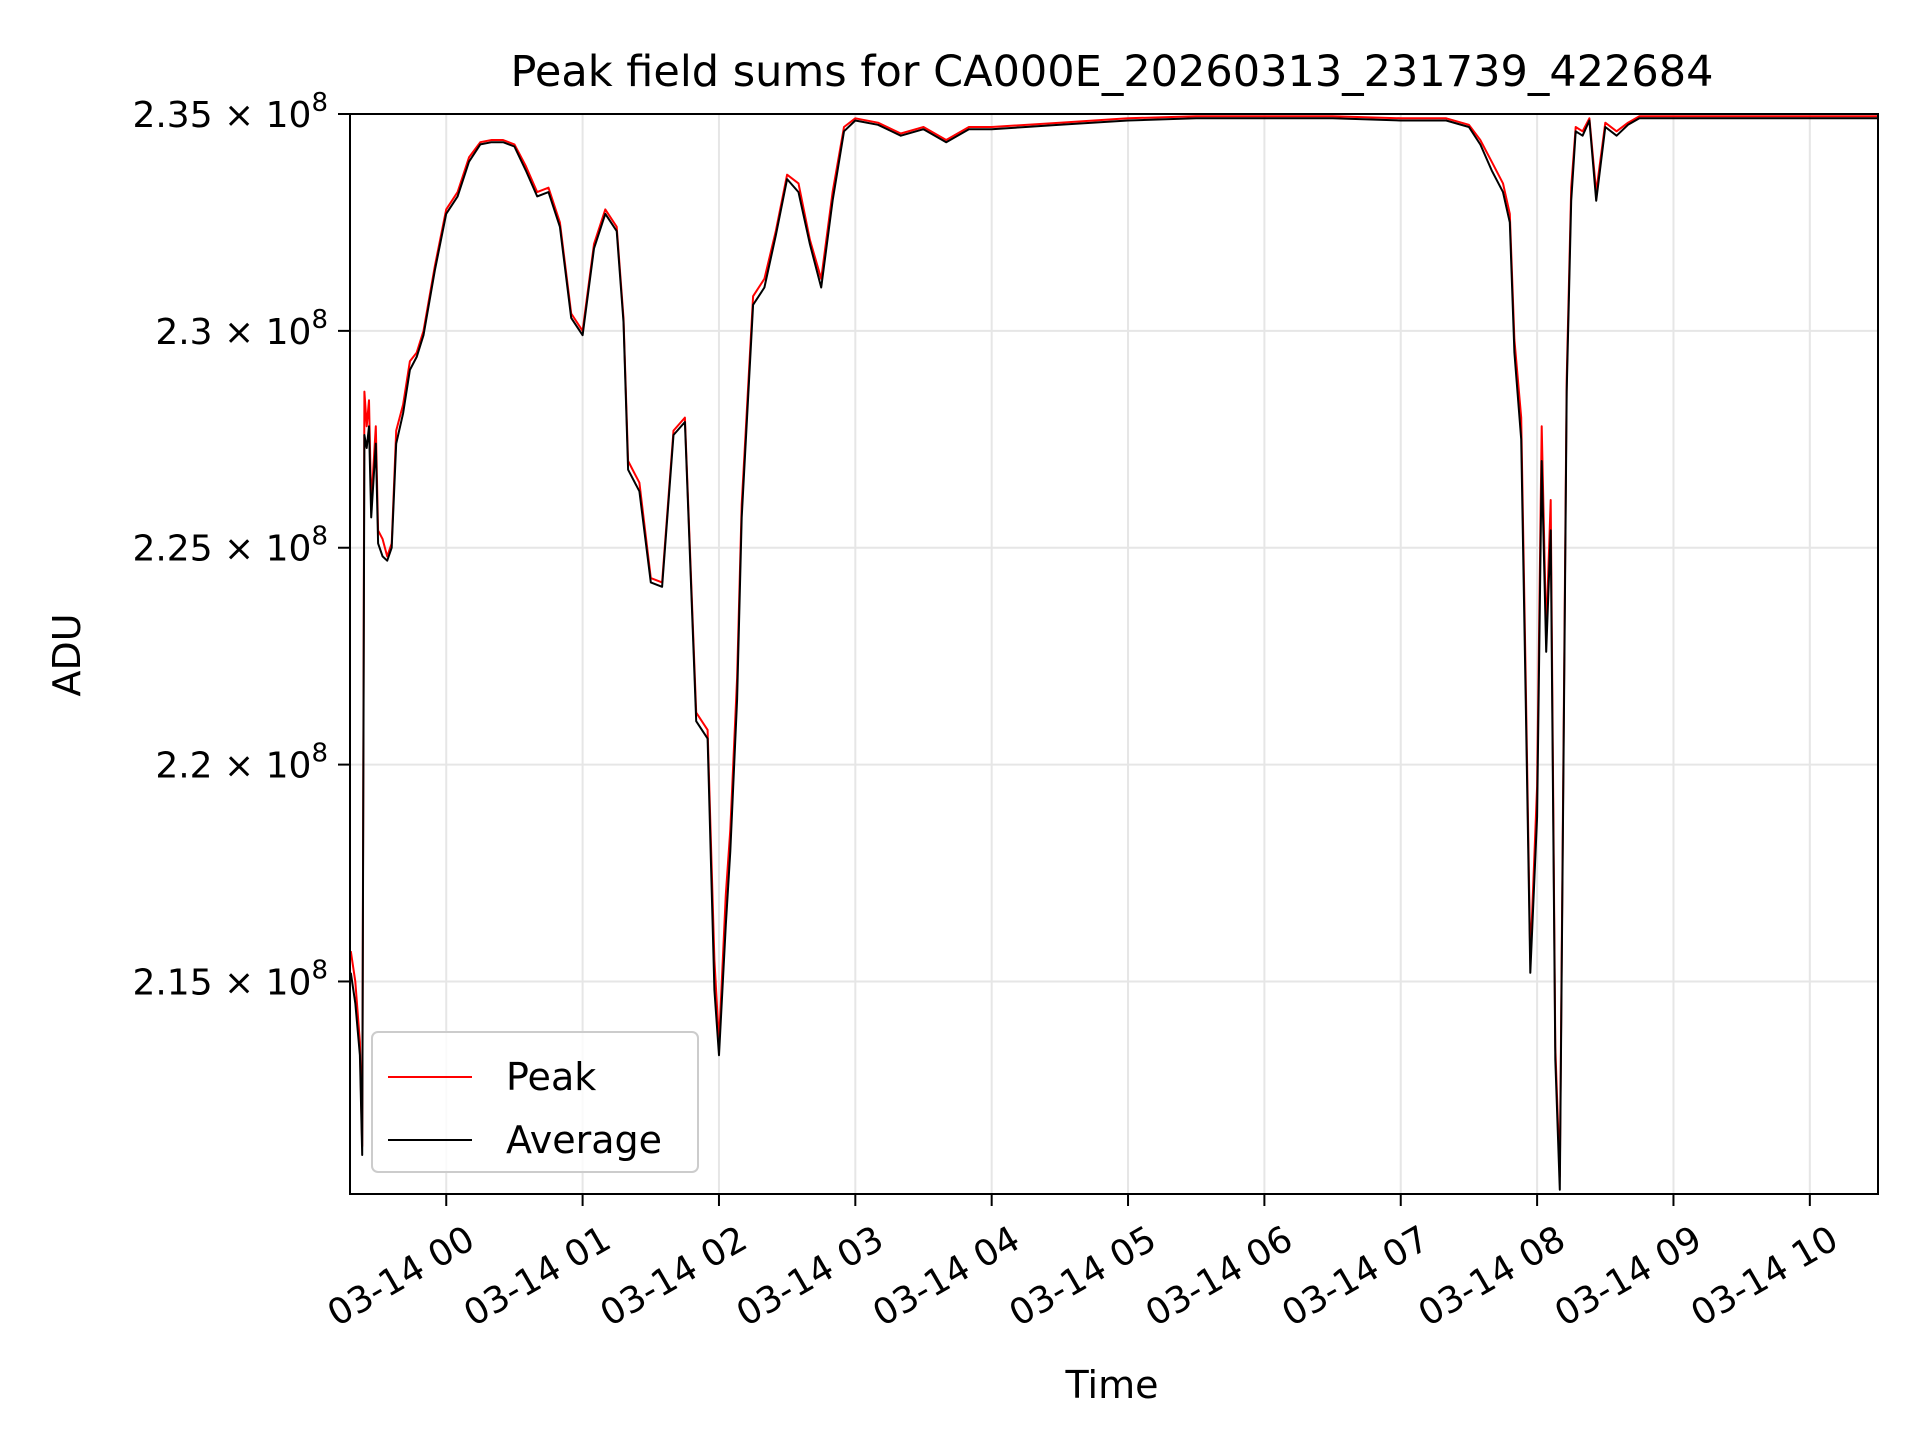  Describe the element at coordinates (551, 1077) in the screenshot. I see `legend-label-peak: Peak` at that location.